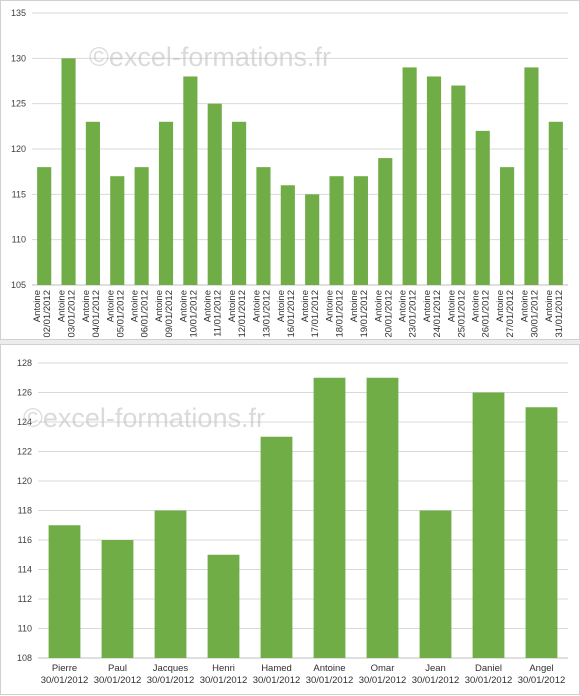 This screenshot has width=580, height=696. Describe the element at coordinates (193, 314) in the screenshot. I see `x-tick-label-date: 10/01/2012` at that location.